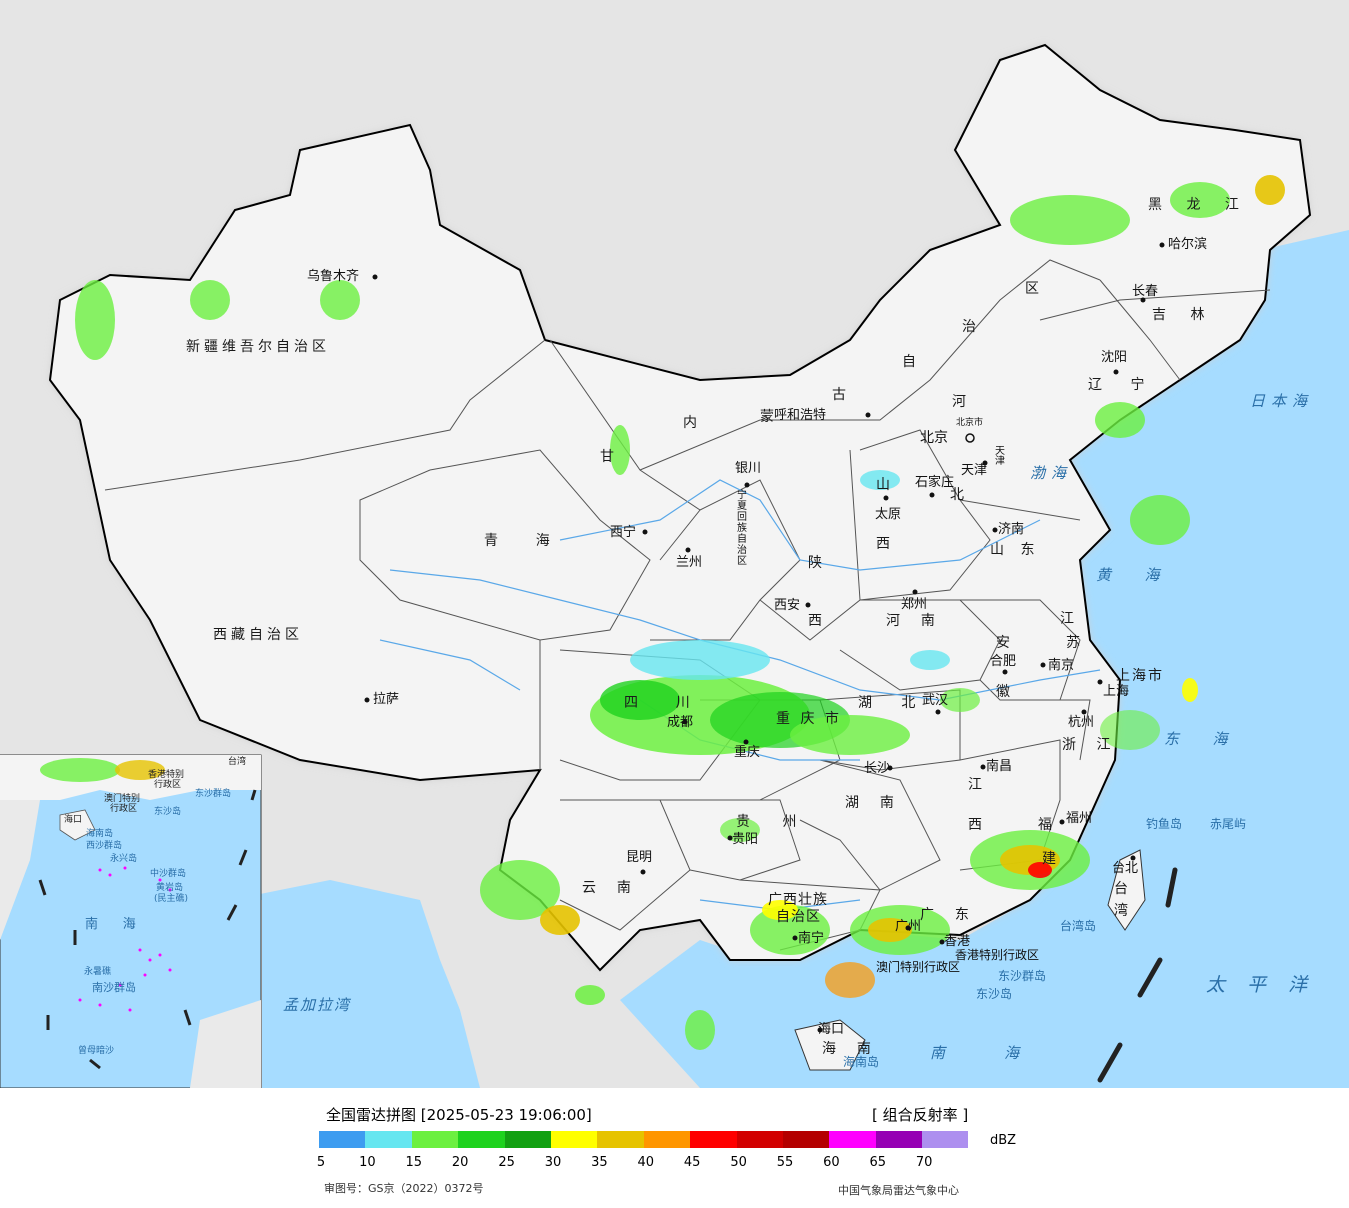 This screenshot has height=1208, width=1349. I want to click on city-harbin: 哈尔滨, so click(1188, 244).